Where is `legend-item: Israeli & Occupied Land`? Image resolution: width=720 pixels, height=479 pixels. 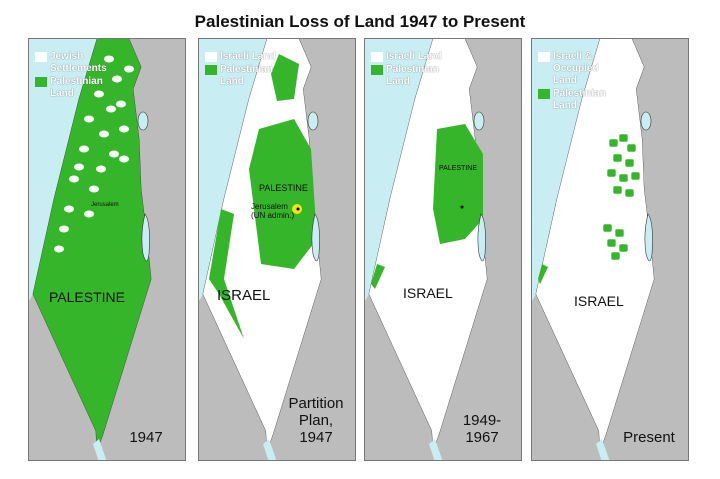 legend-item: Israeli & Occupied Land is located at coordinates (581, 69).